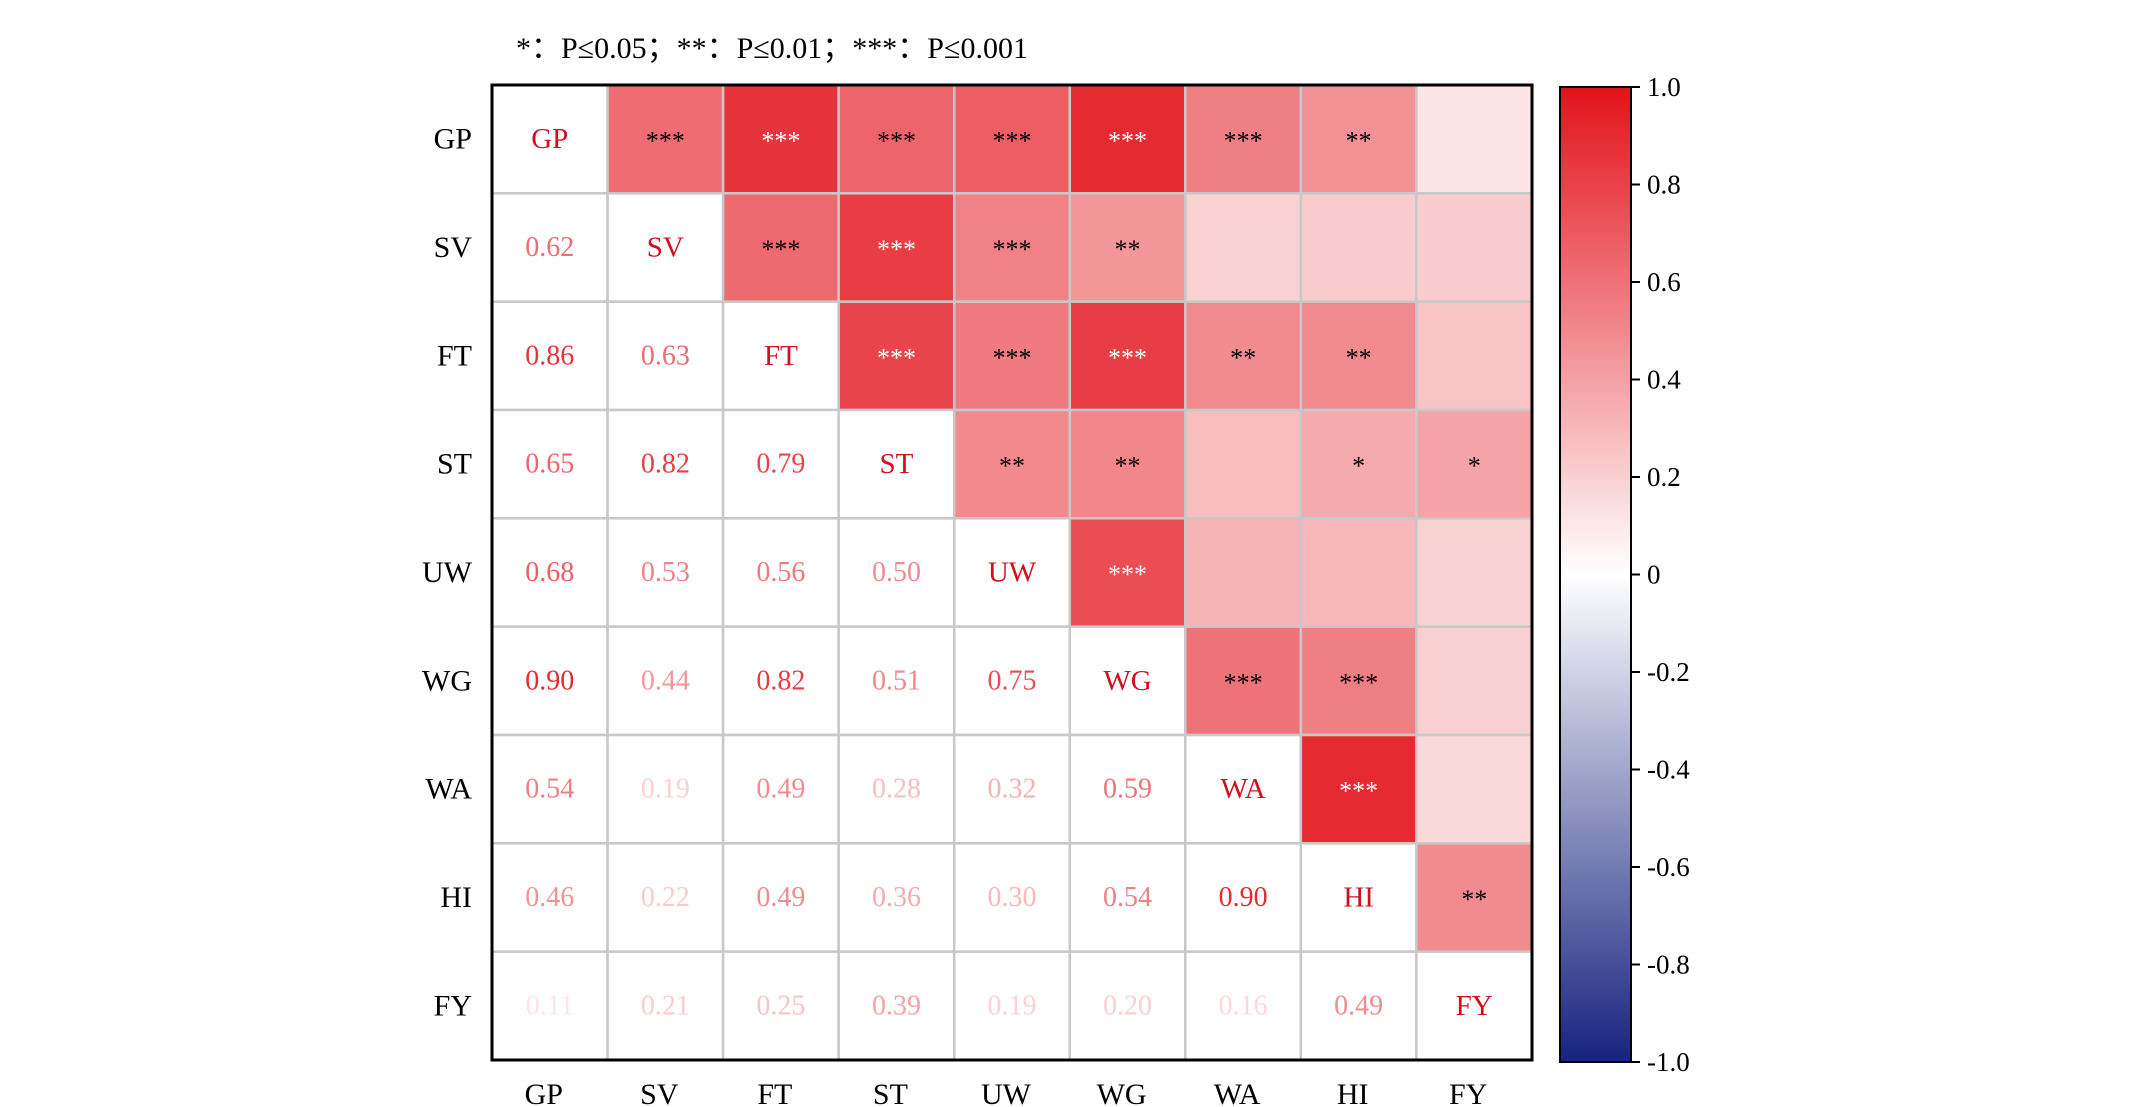 This screenshot has height=1107, width=2146. I want to click on correlation-value: 0.56, so click(780, 572).